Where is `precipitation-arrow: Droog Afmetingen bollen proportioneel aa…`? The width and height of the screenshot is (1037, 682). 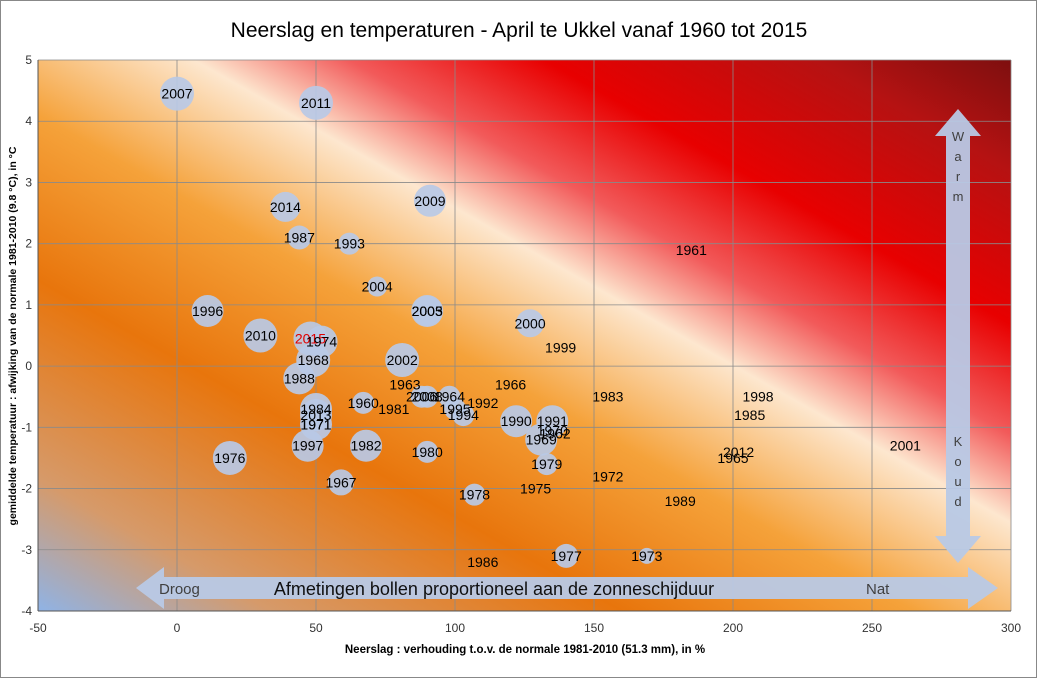 precipitation-arrow: Droog Afmetingen bollen proportioneel aa… is located at coordinates (567, 588).